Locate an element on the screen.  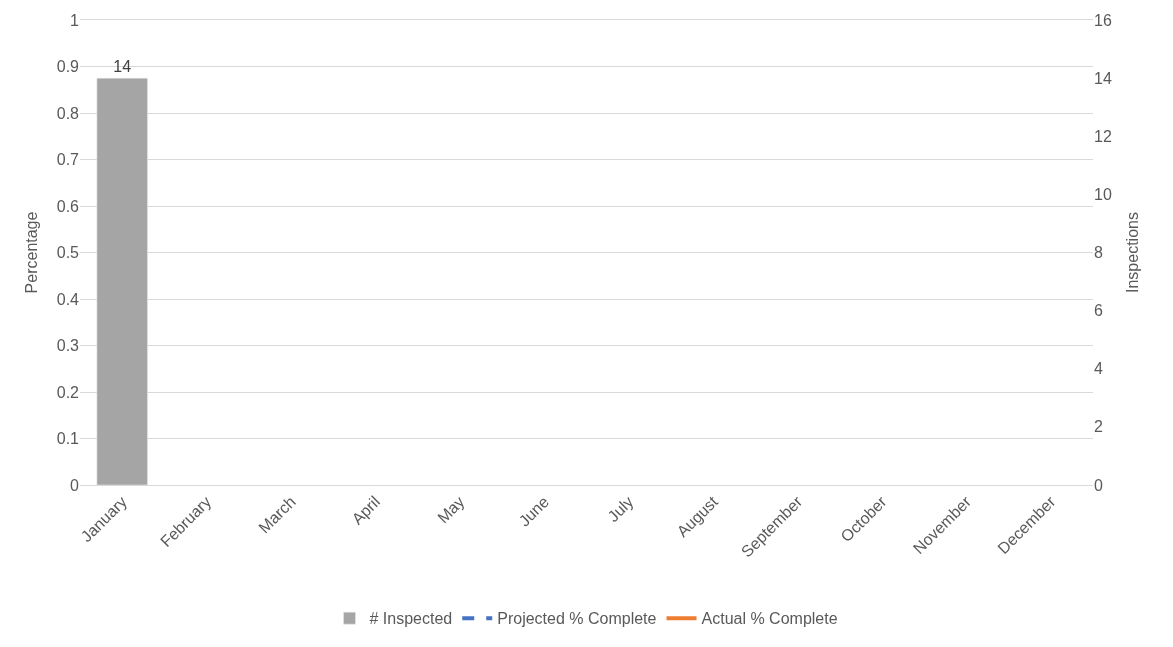
y-tick-label: 0.4 is located at coordinates (68, 299).